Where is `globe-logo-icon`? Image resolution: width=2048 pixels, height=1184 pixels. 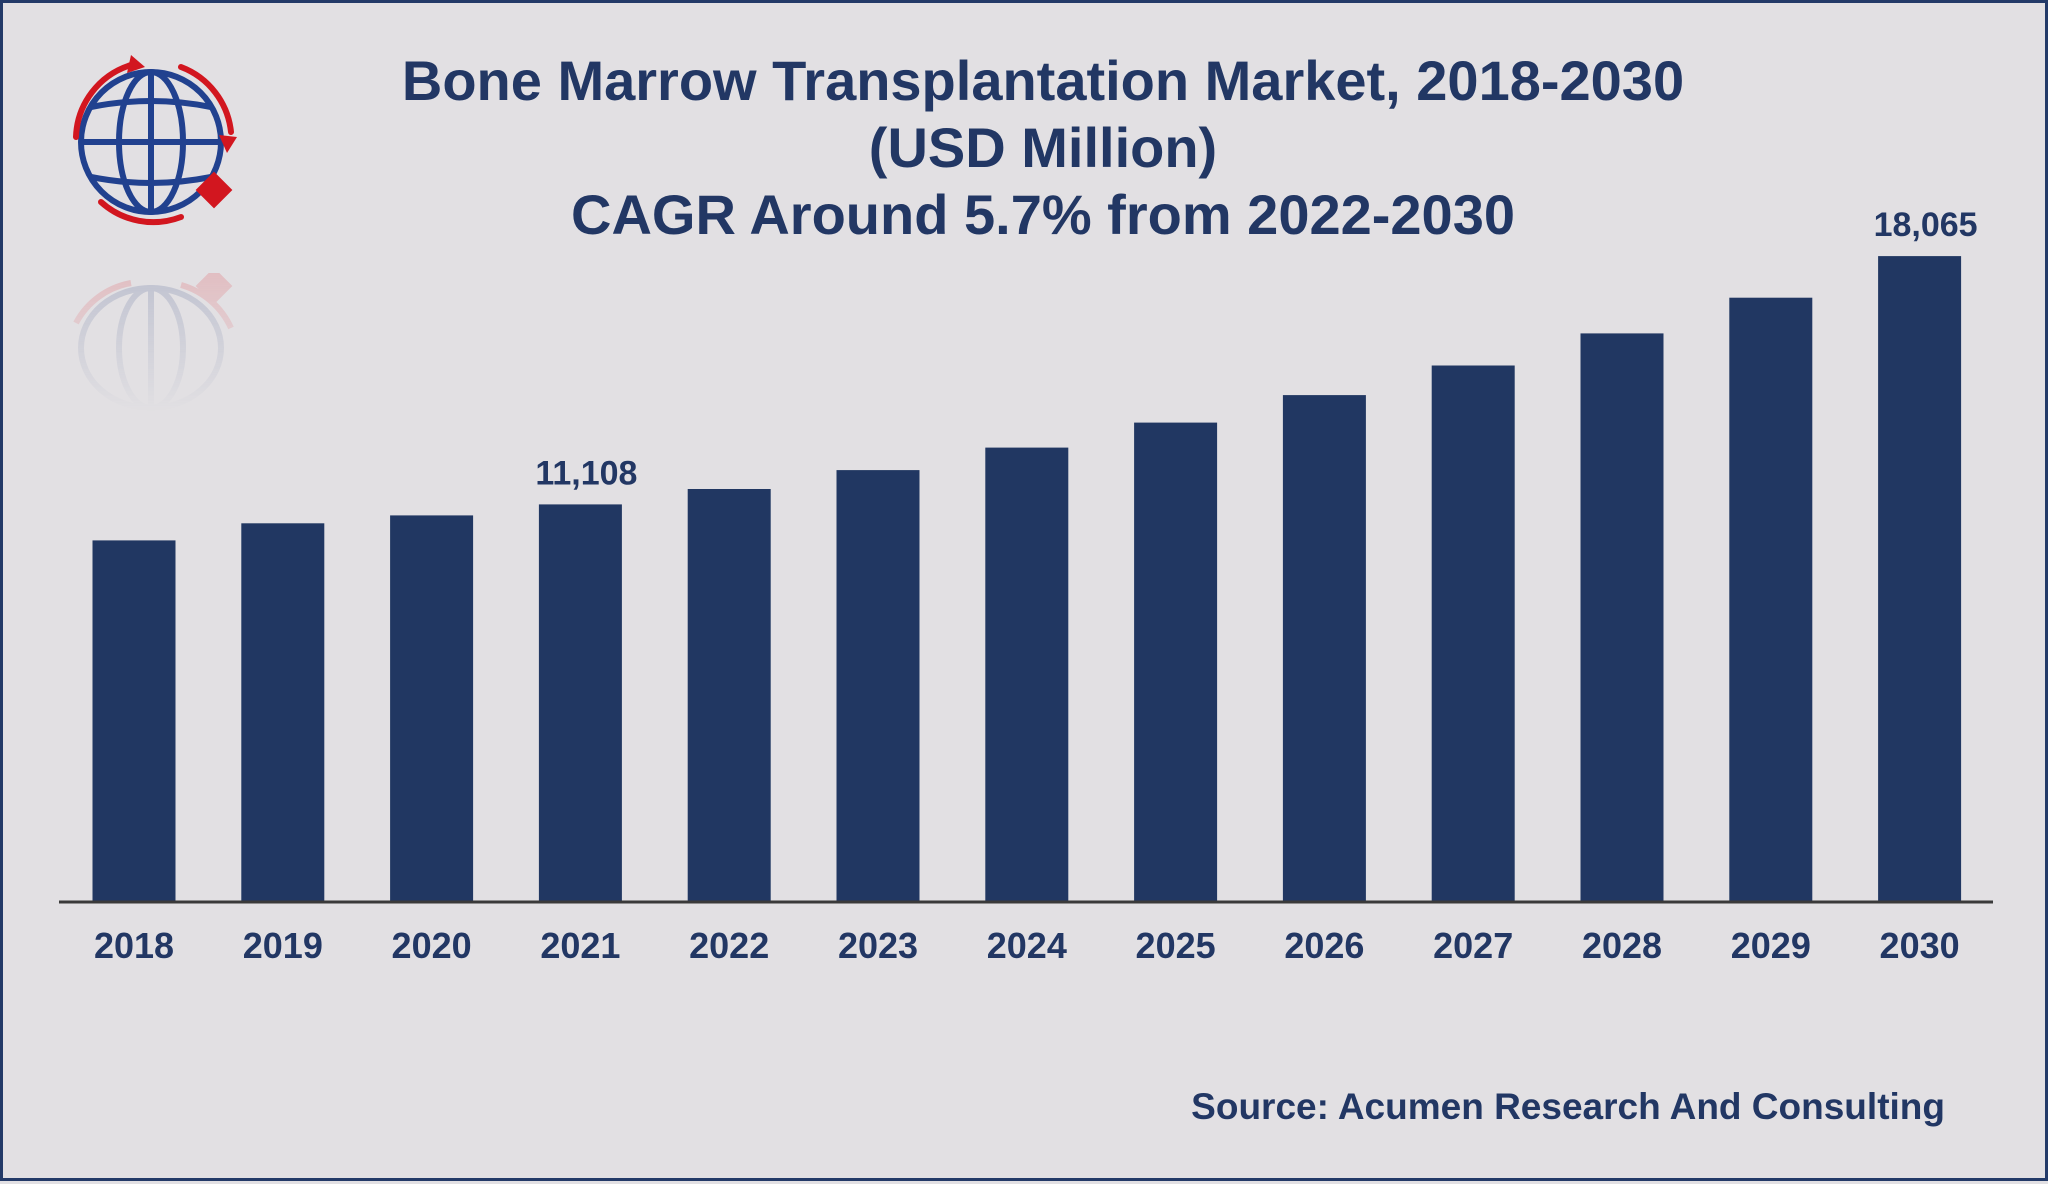
globe-logo-icon is located at coordinates (155, 140).